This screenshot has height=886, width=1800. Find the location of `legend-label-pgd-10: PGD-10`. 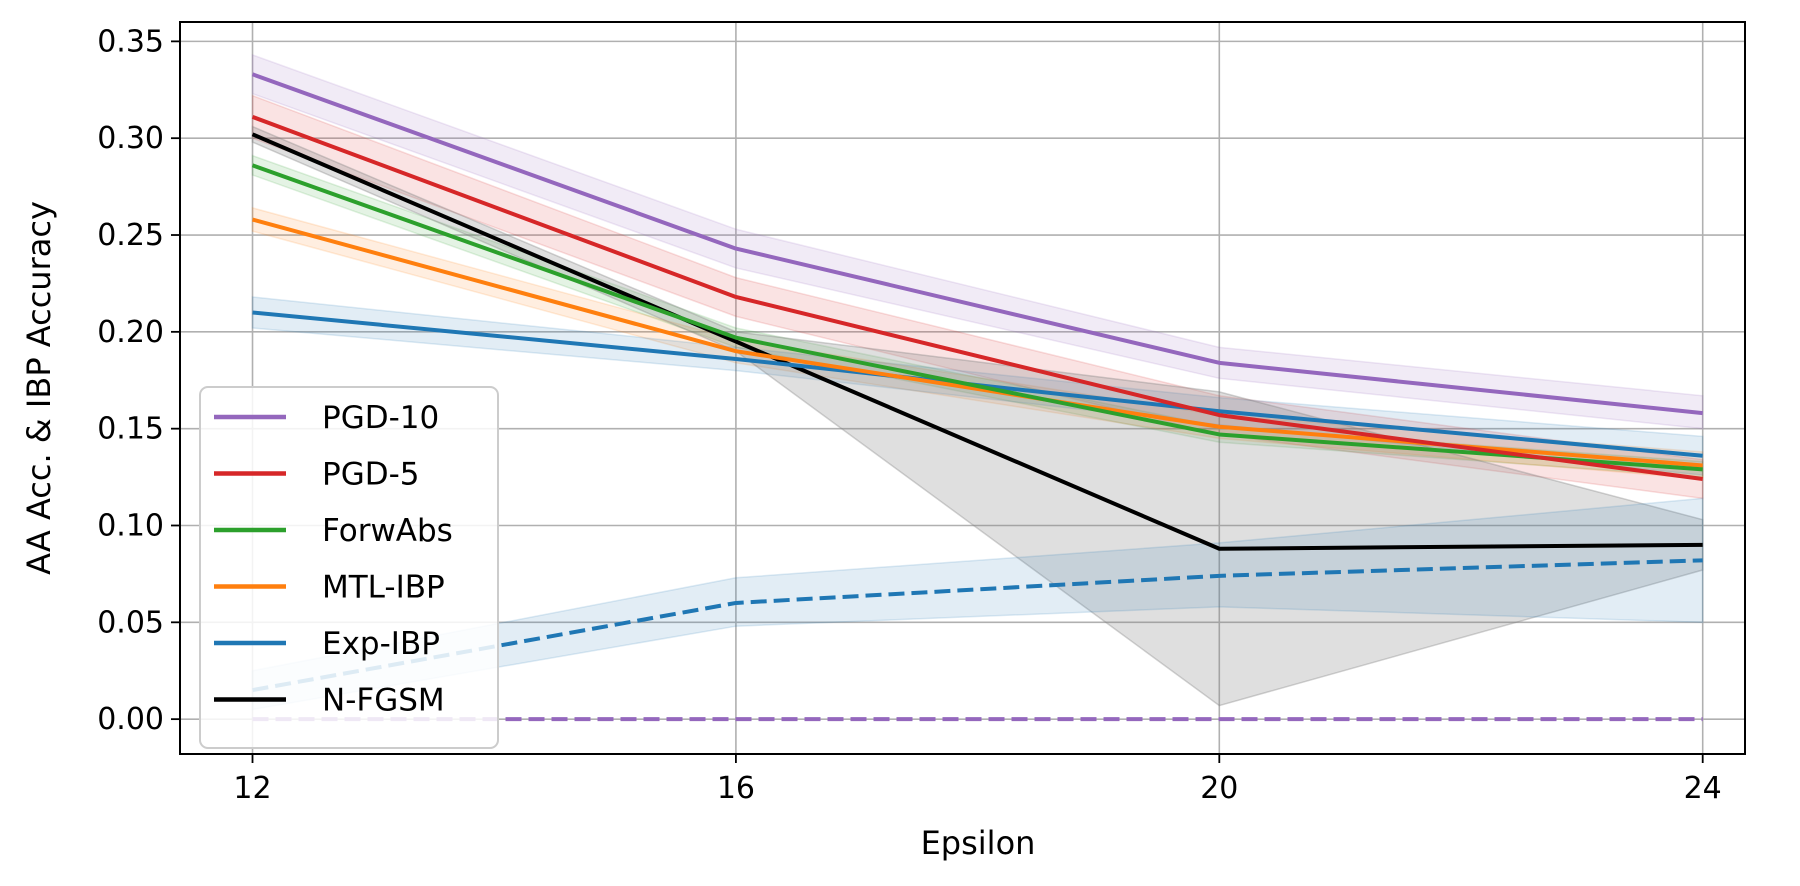

legend-label-pgd-10: PGD-10 is located at coordinates (380, 418).